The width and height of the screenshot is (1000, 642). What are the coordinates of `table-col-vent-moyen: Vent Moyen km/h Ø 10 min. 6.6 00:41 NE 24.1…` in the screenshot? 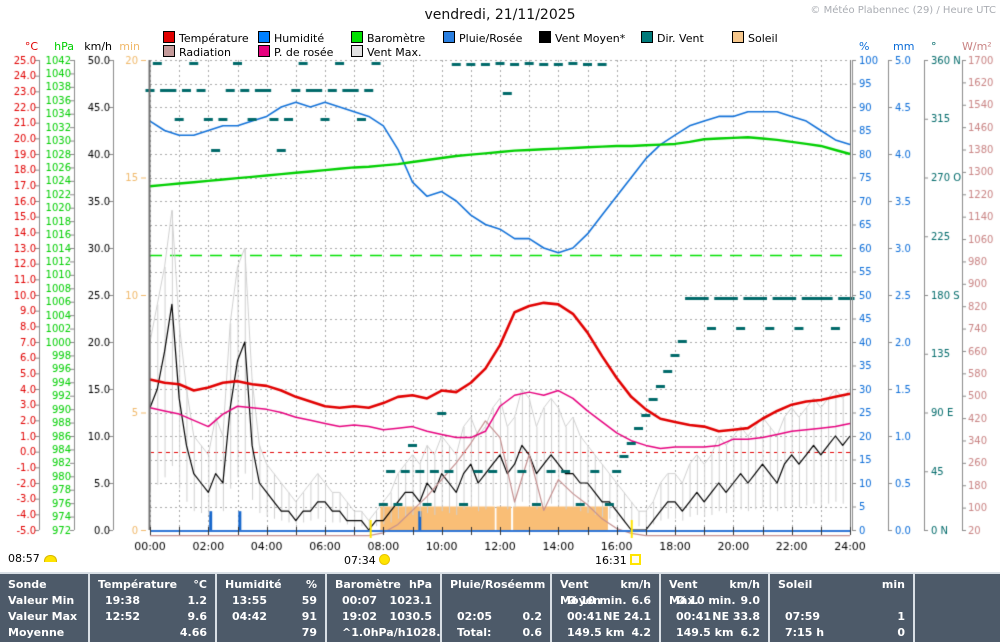 It's located at (604, 608).